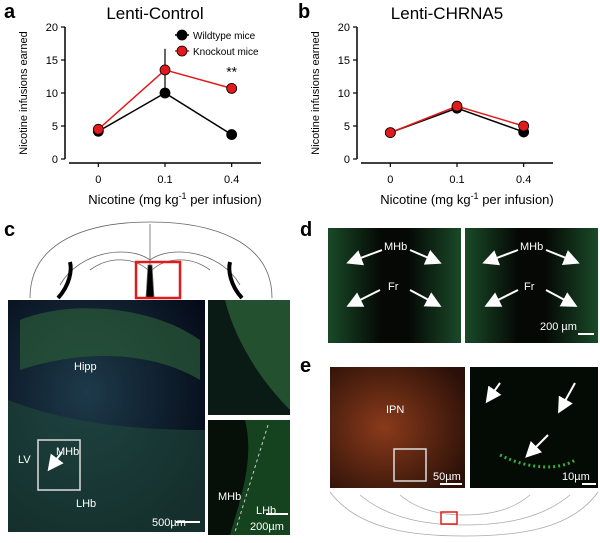 The height and width of the screenshot is (543, 600). I want to click on panel-letter: e, so click(305, 366).